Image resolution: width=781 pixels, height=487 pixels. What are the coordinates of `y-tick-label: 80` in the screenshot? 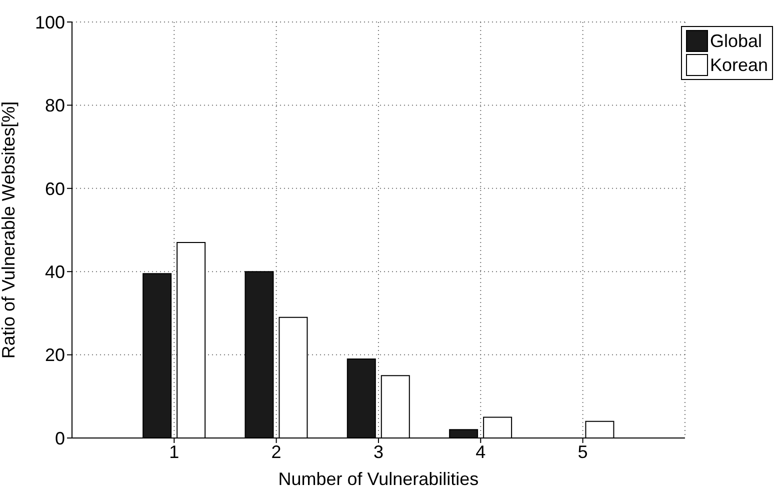 It's located at (54, 106).